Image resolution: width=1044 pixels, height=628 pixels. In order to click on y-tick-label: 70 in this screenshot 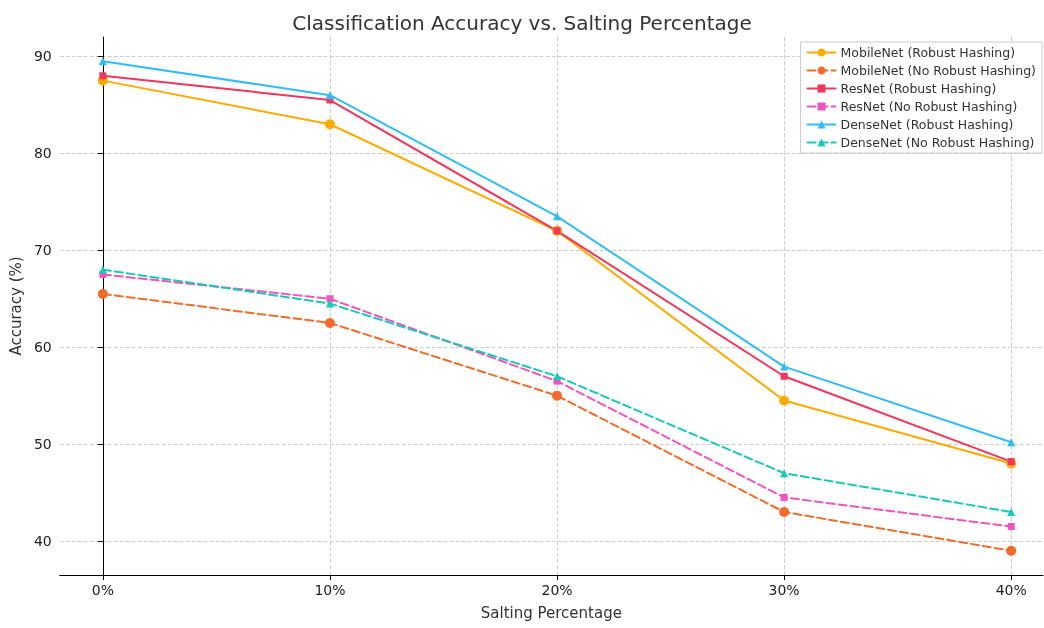, I will do `click(42, 250)`.